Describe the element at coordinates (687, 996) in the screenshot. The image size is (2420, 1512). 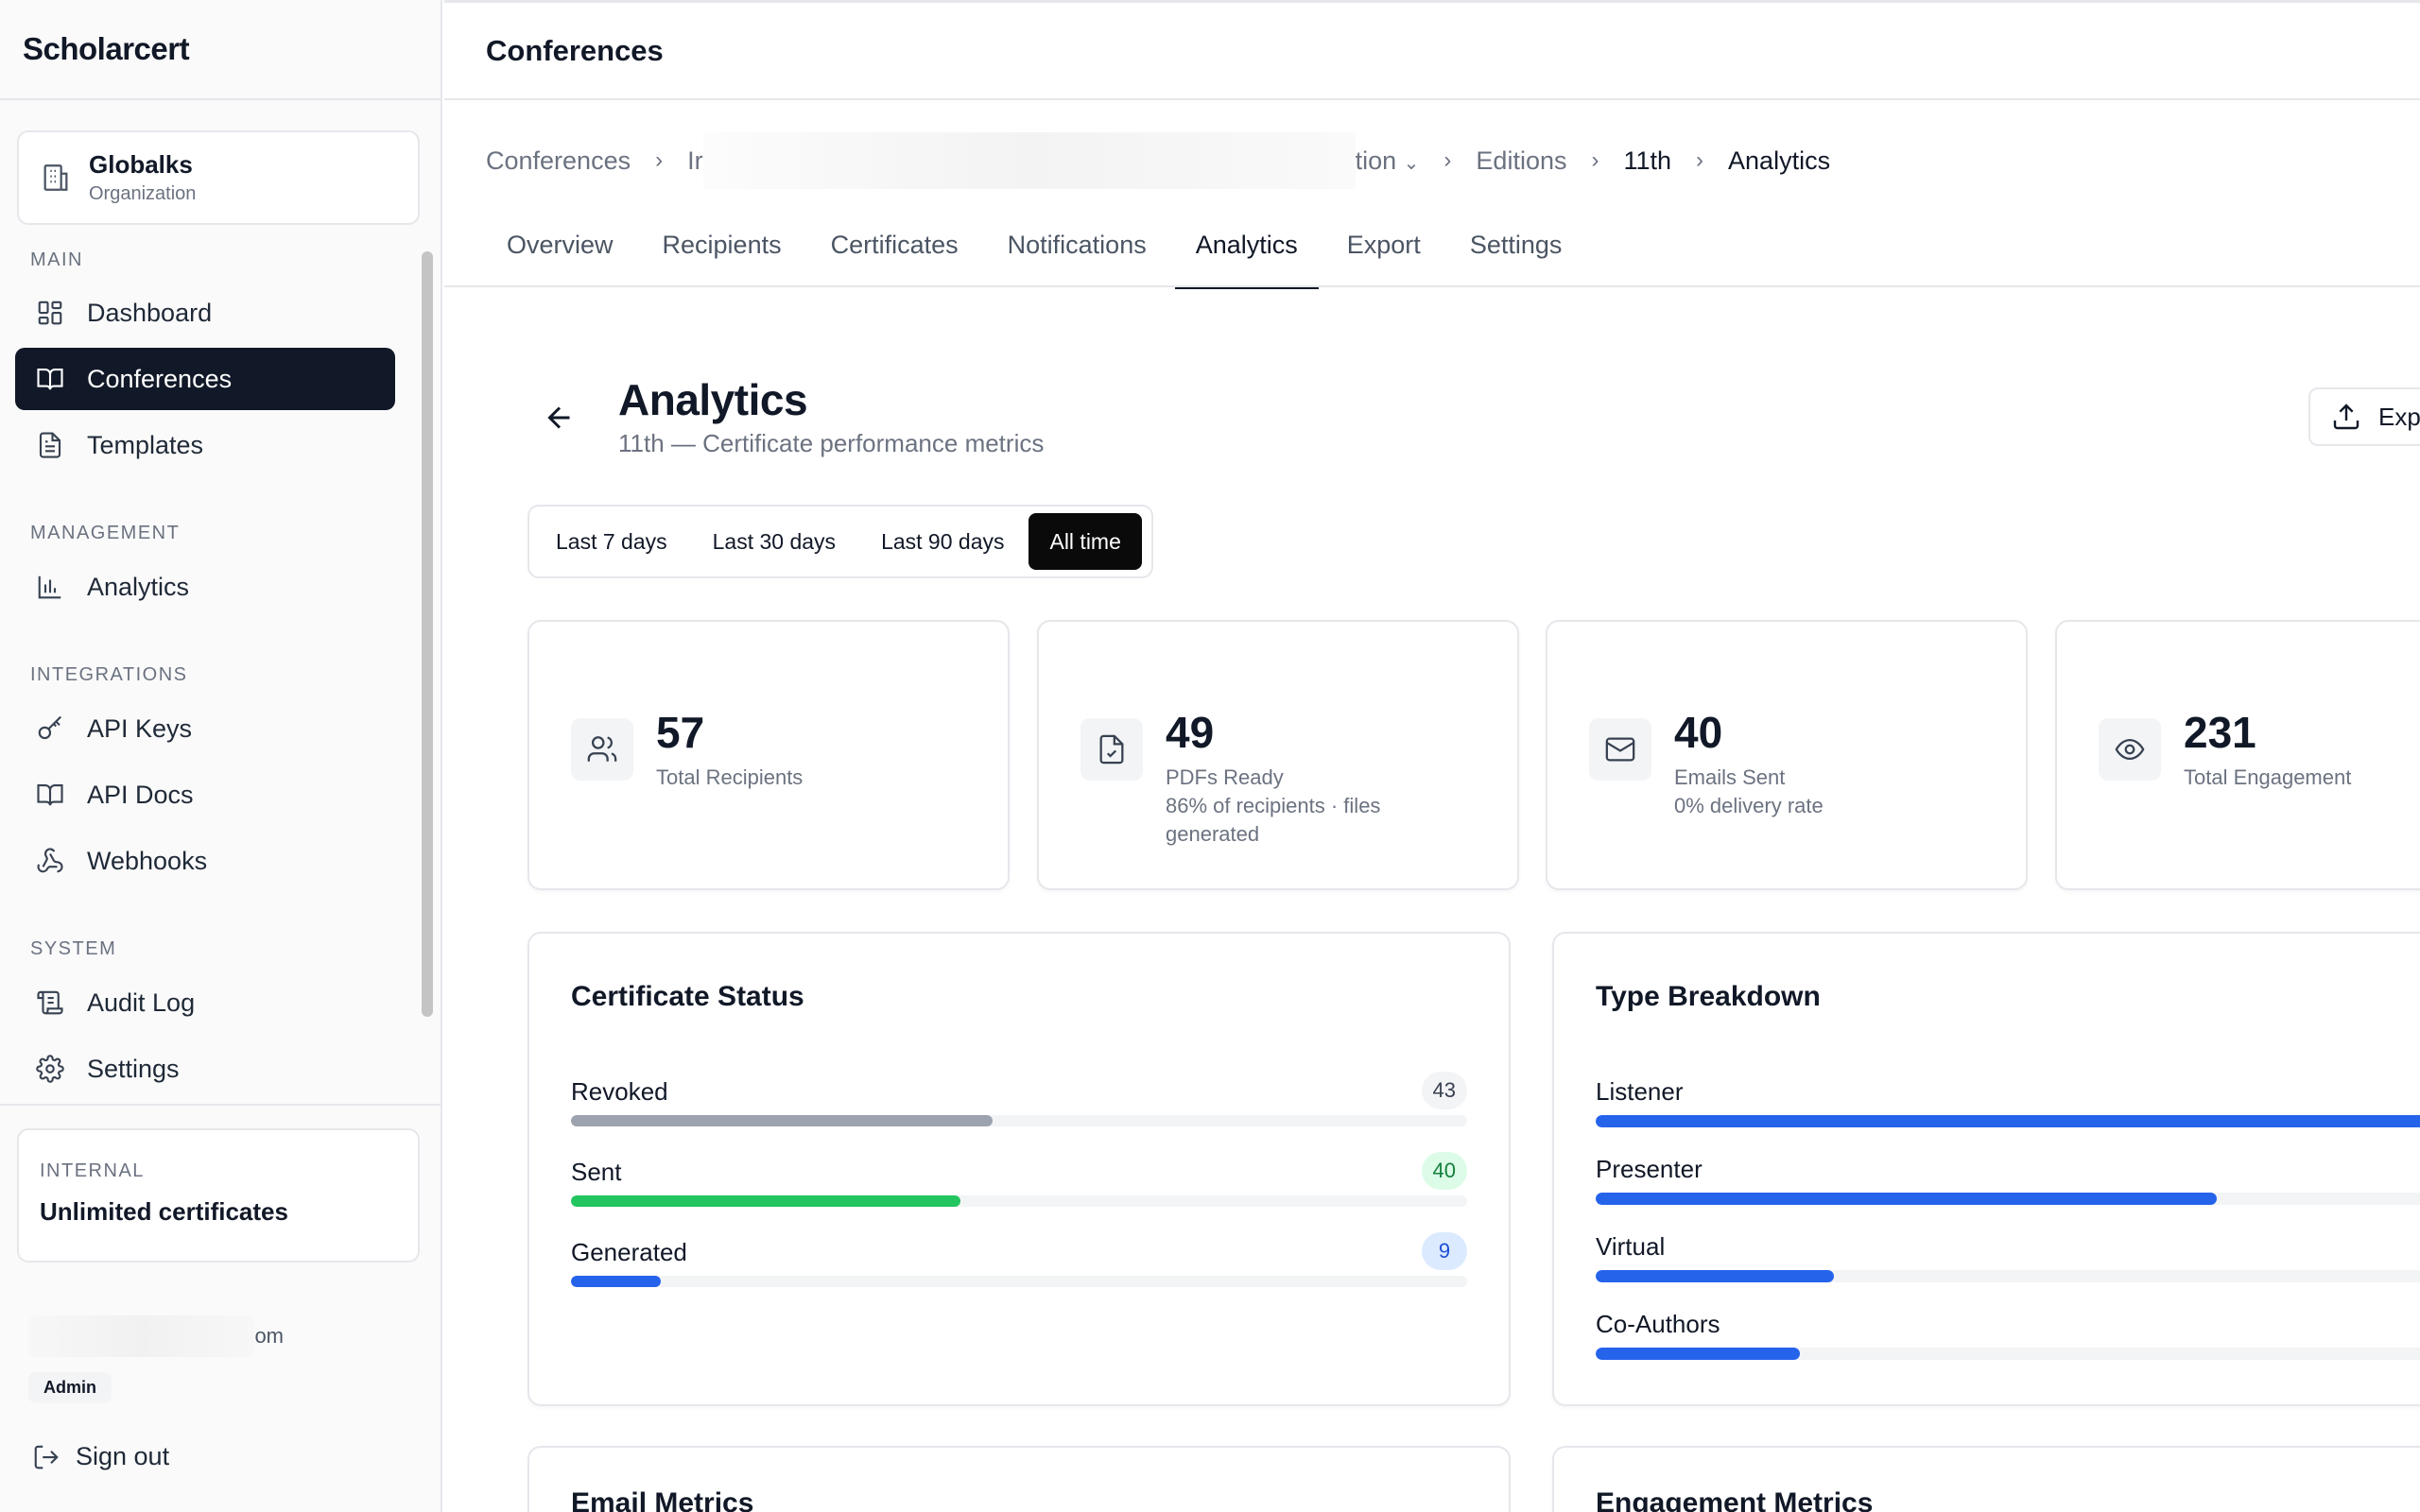
I see `panel-title: Certificate Status` at that location.